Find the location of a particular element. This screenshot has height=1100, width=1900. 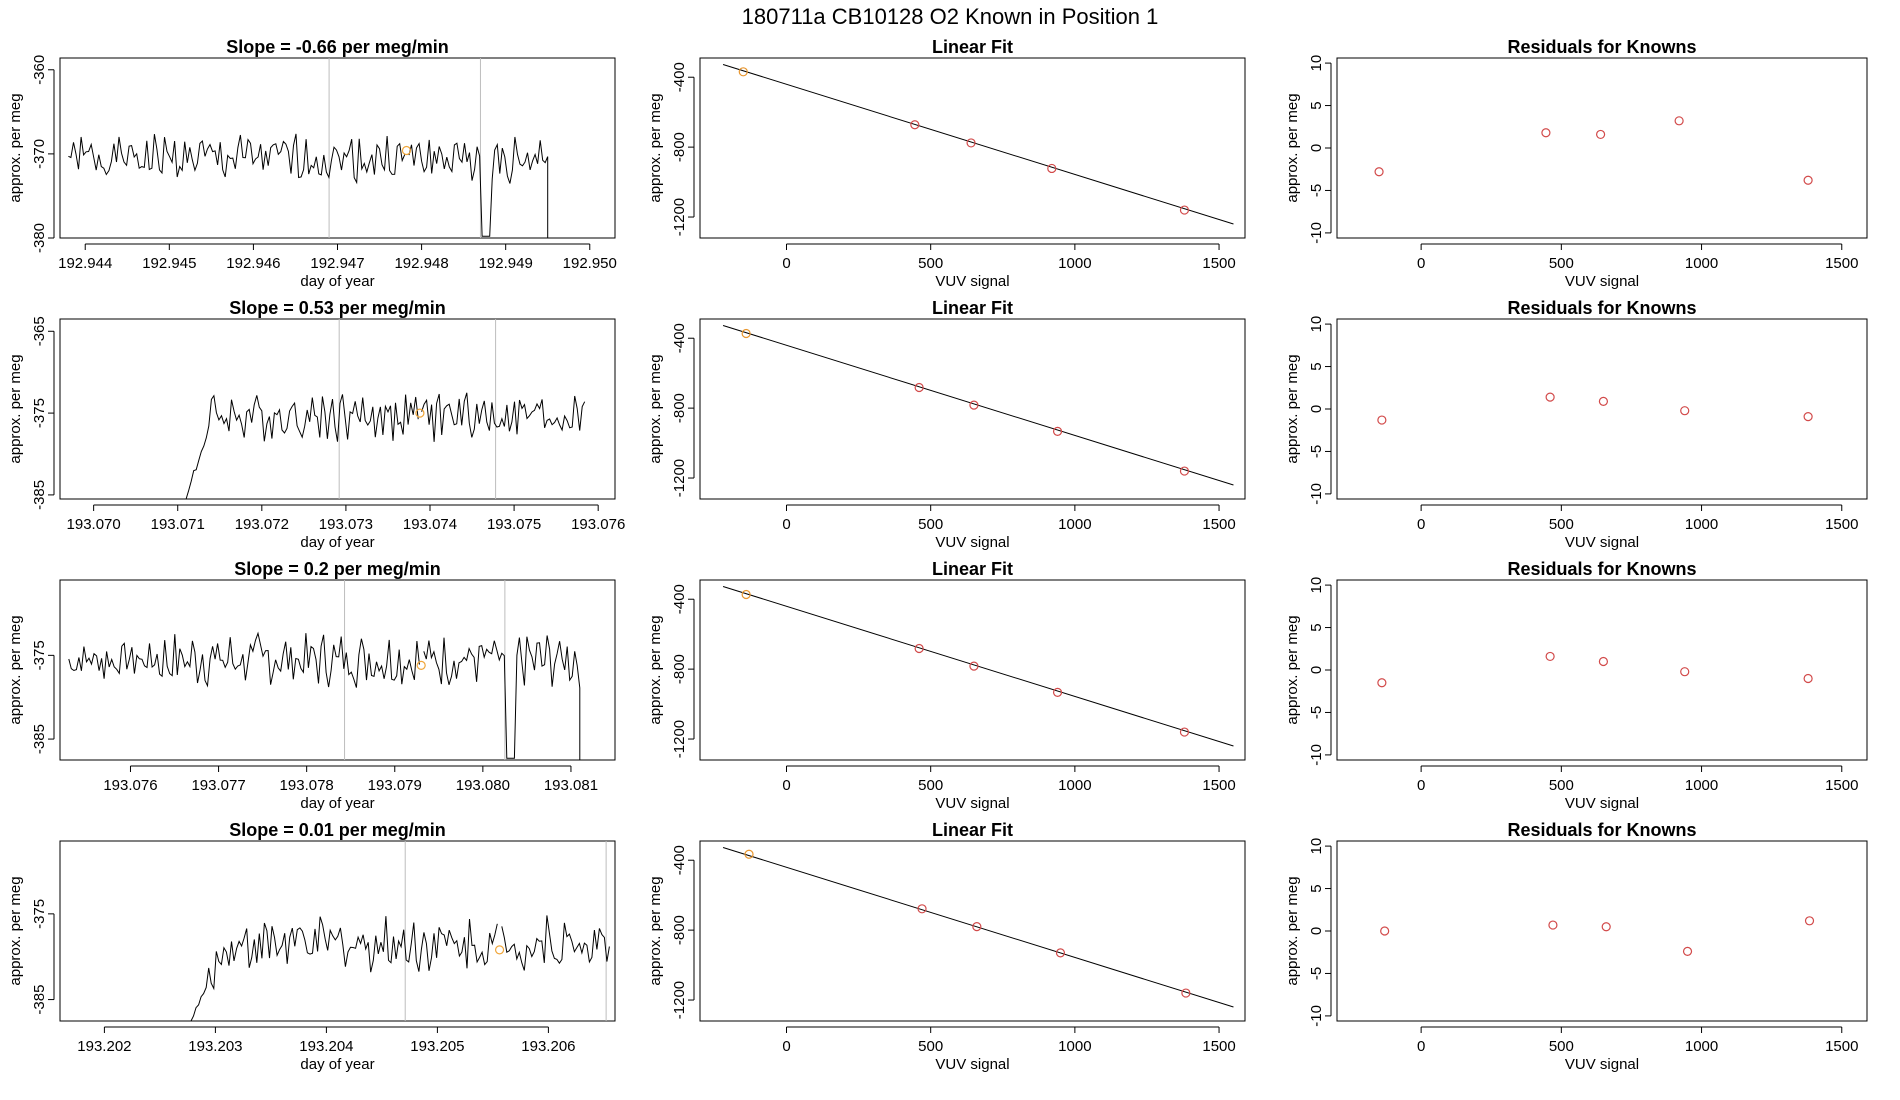

x-tick-label: 193.204 is located at coordinates (326, 1046).